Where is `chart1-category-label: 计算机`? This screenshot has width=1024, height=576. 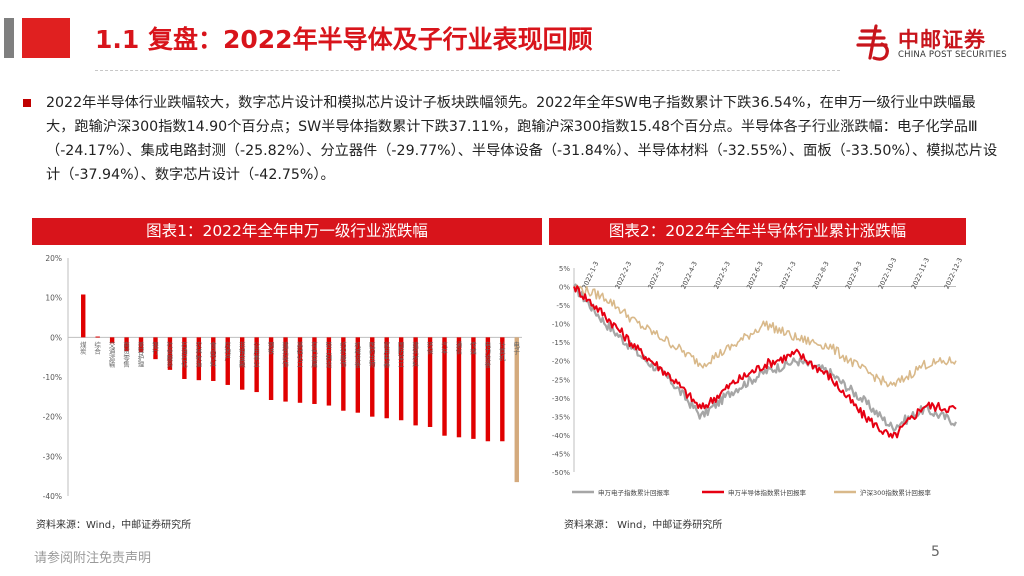
chart1-category-label: 计算机 is located at coordinates (501, 351).